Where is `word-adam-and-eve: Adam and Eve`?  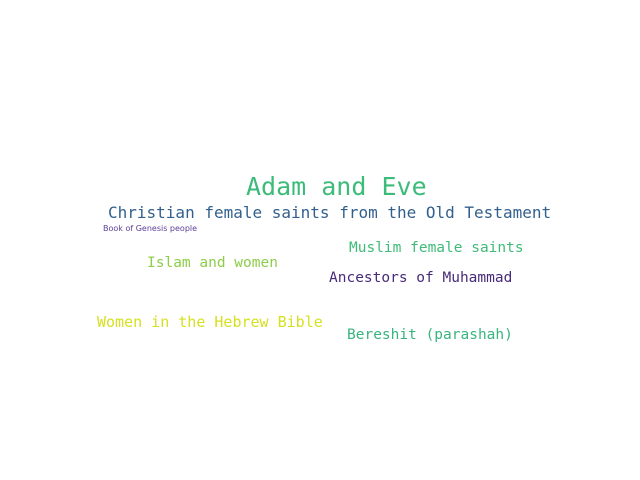
word-adam-and-eve: Adam and Eve is located at coordinates (336, 186).